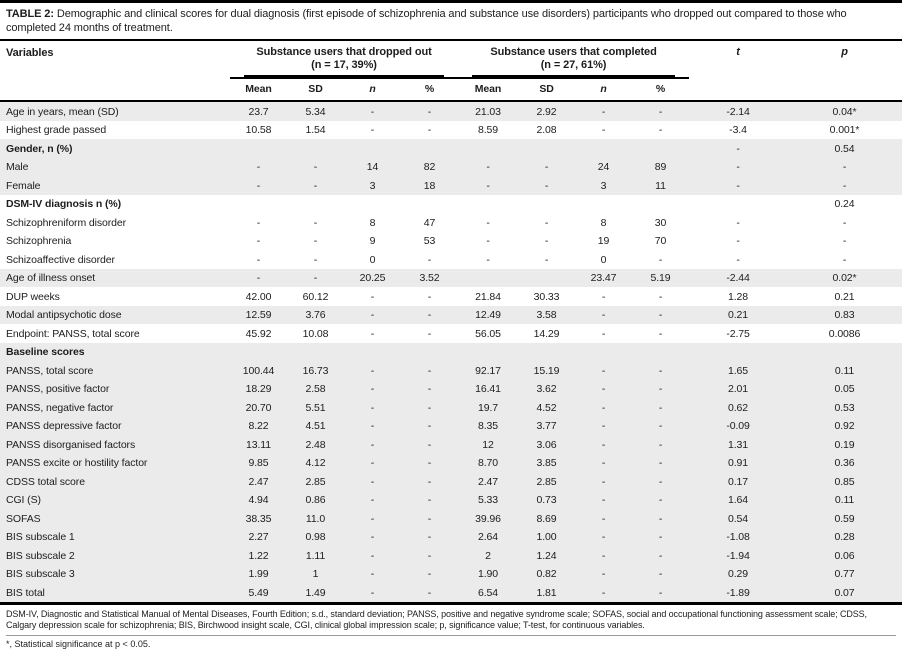  What do you see at coordinates (738, 537) in the screenshot?
I see `data-cell: -1.08` at bounding box center [738, 537].